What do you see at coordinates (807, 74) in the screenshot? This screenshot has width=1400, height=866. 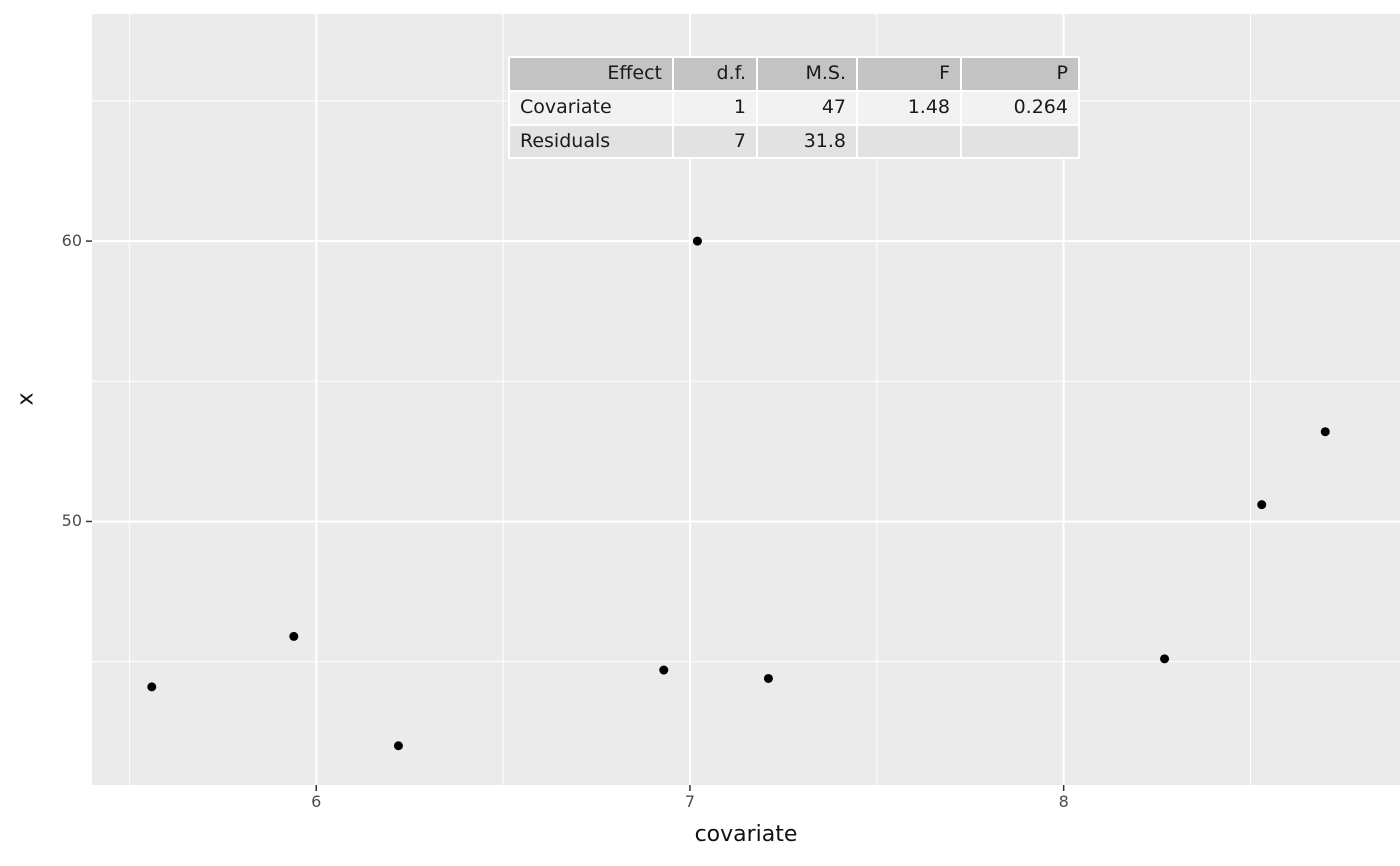 I see `anova-header-cell: M.S.` at bounding box center [807, 74].